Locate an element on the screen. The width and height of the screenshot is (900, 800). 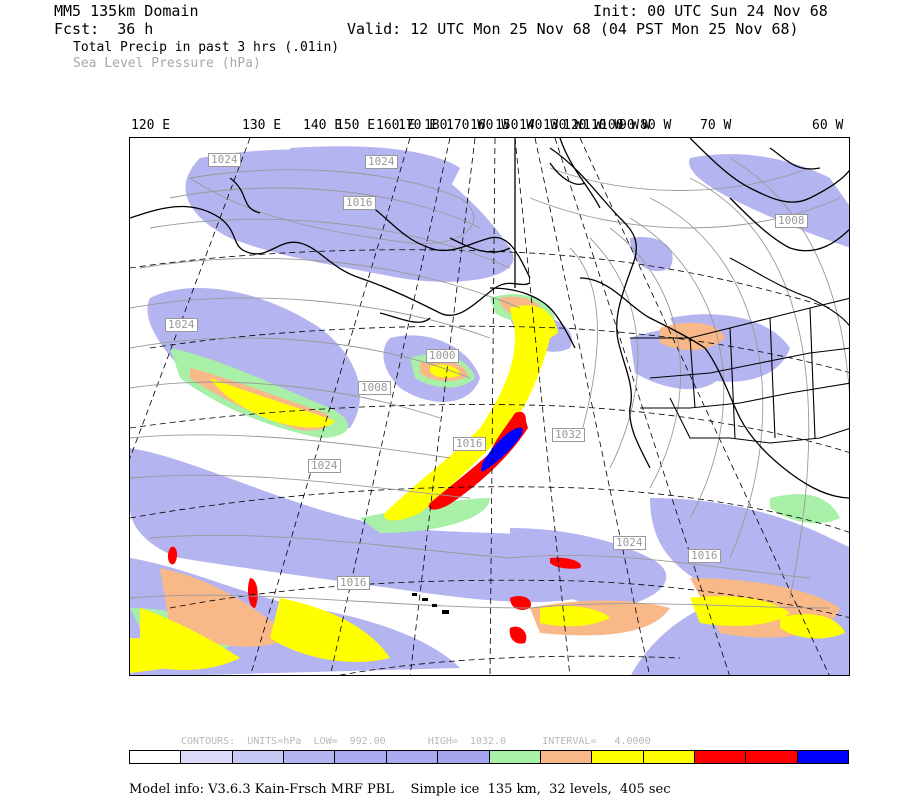
lon-label: 180 is located at coordinates (436, 125).